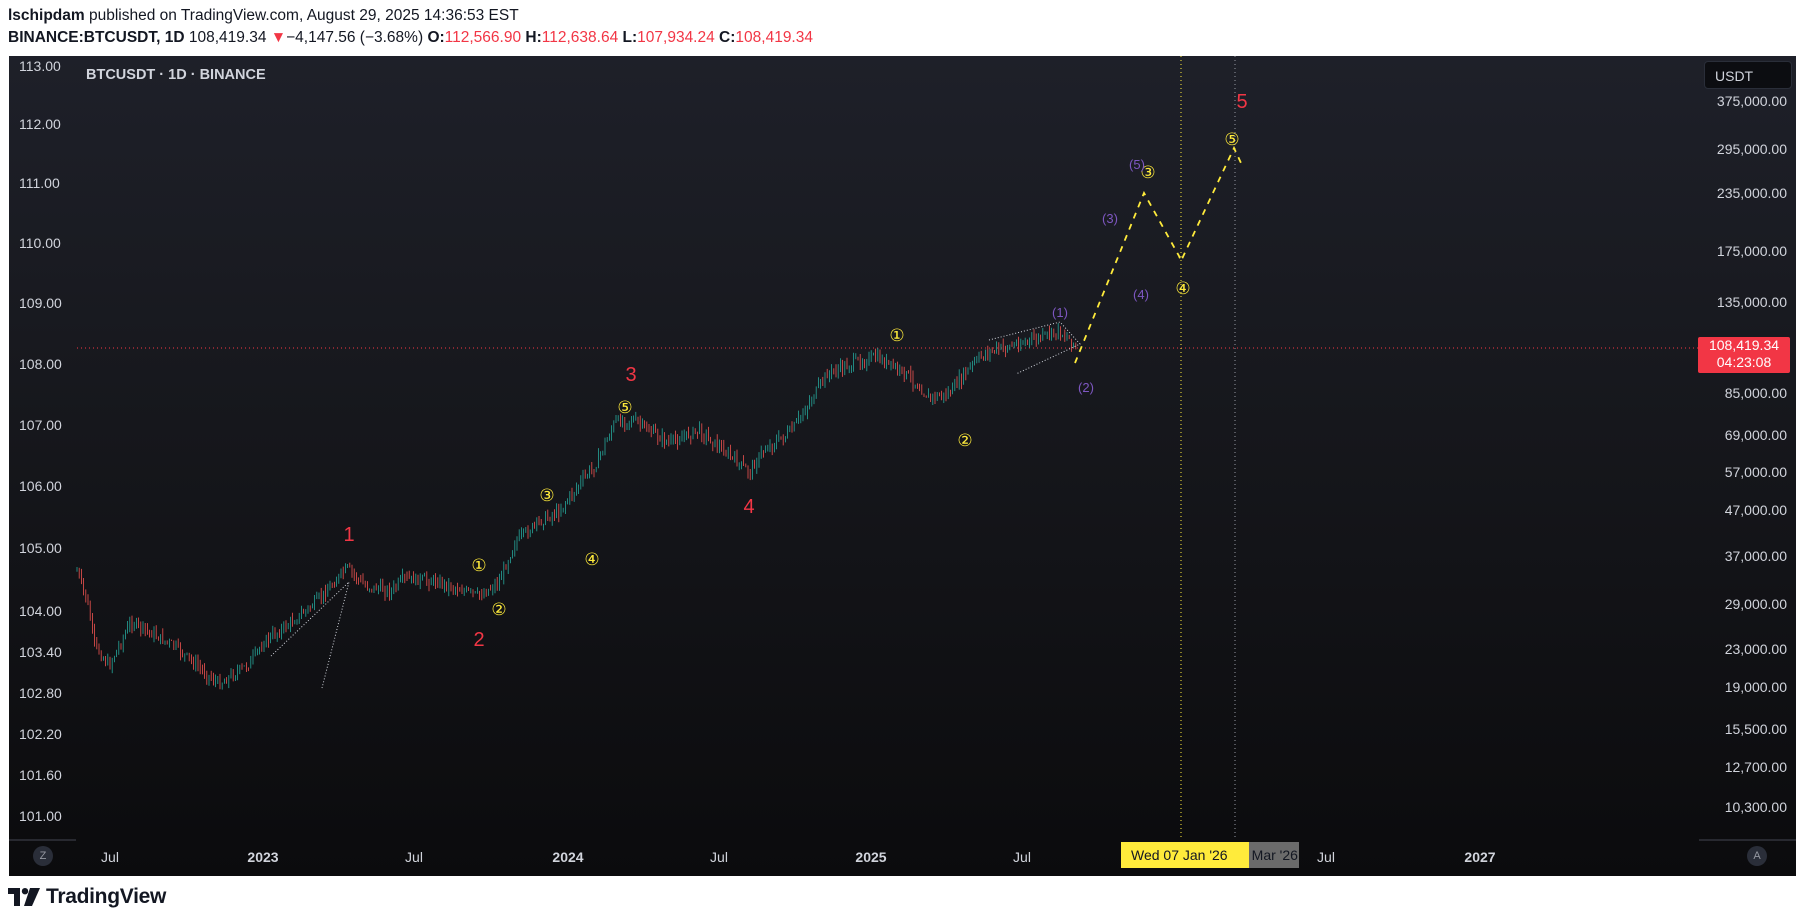 Image resolution: width=1805 pixels, height=922 pixels. I want to click on right-axis-tick: 85,000.00, so click(1756, 393).